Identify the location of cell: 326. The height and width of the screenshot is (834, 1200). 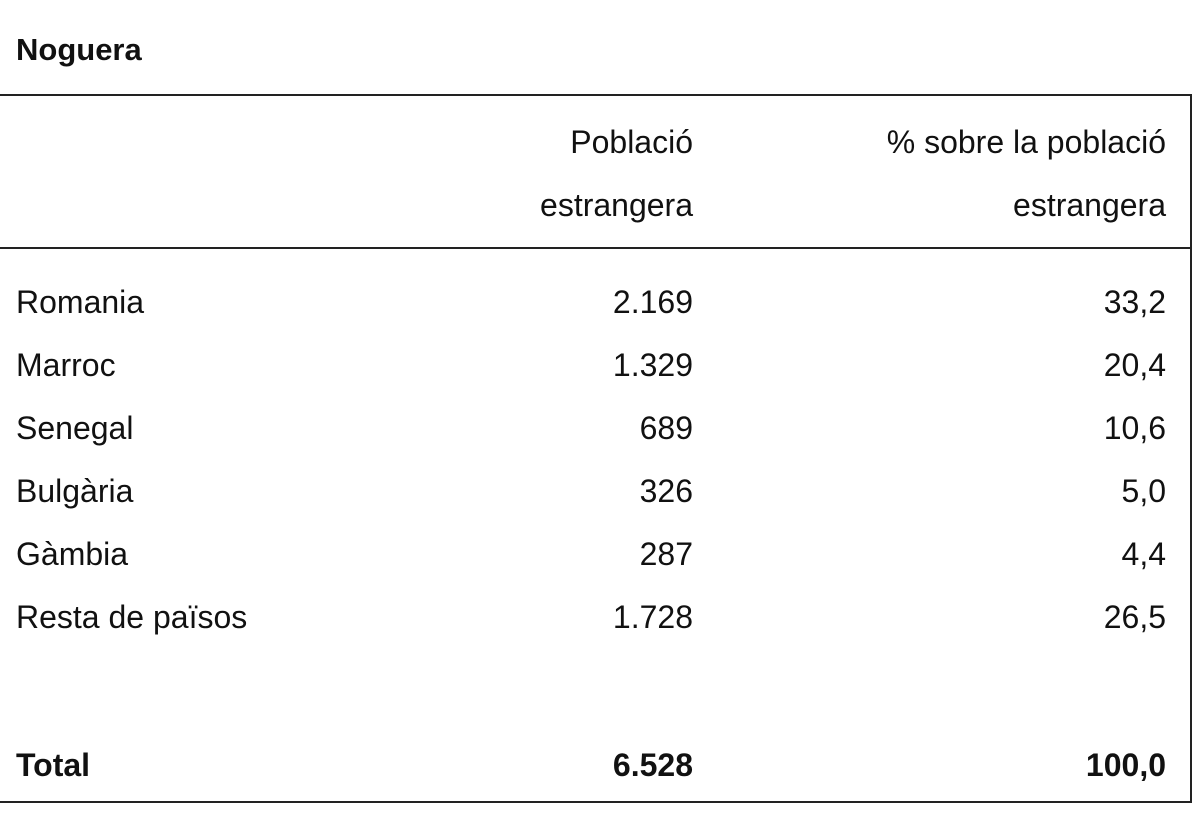
(666, 491).